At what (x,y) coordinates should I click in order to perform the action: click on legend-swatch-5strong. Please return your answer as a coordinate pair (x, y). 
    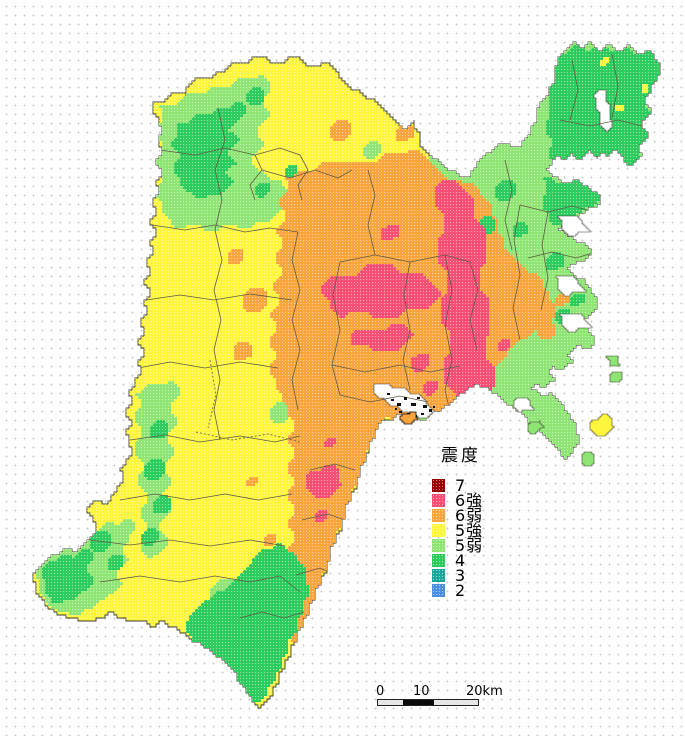
    Looking at the image, I should click on (438, 530).